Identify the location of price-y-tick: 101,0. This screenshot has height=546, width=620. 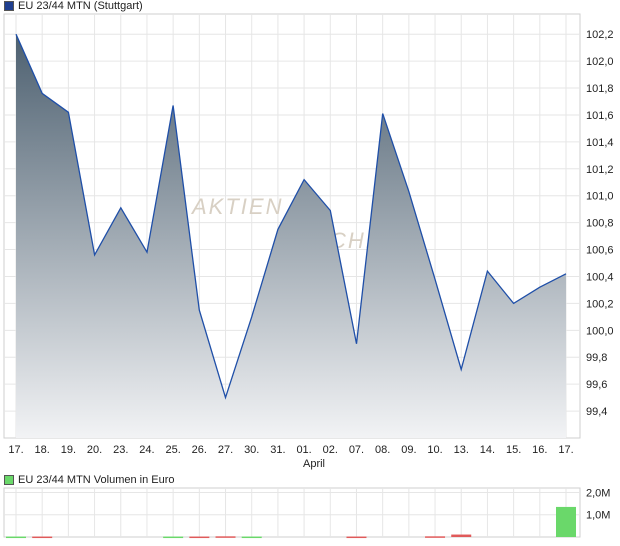
(600, 197).